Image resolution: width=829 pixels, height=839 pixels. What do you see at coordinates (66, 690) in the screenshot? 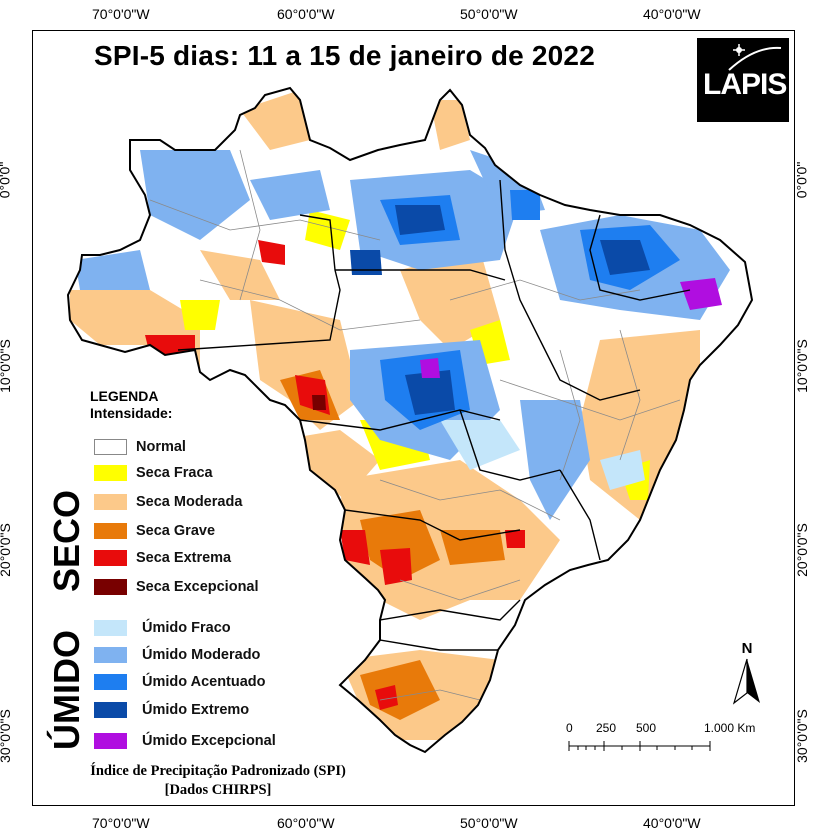
I see `legend-group-umido: ÚMIDO` at bounding box center [66, 690].